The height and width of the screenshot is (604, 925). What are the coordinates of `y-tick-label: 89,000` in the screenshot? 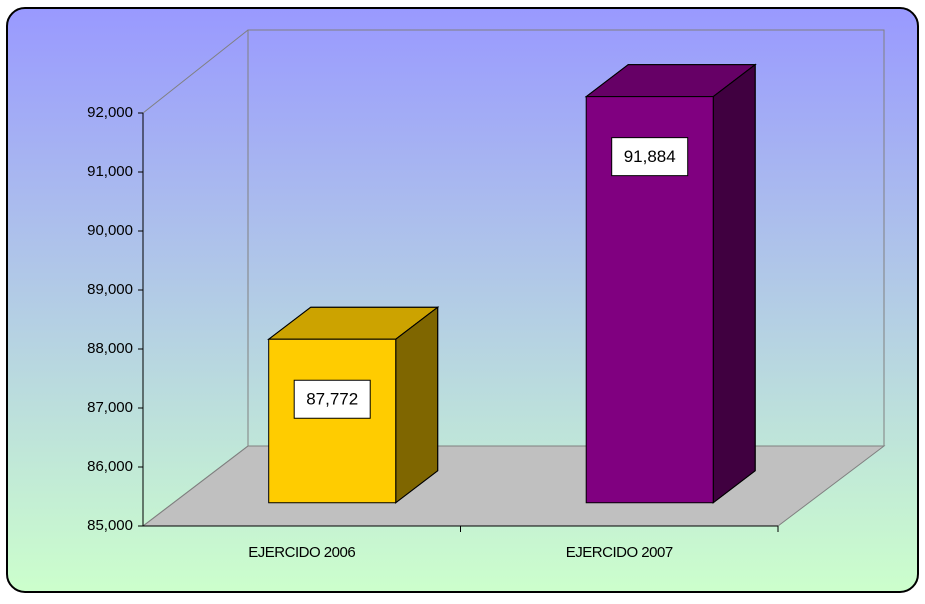 It's located at (110, 289).